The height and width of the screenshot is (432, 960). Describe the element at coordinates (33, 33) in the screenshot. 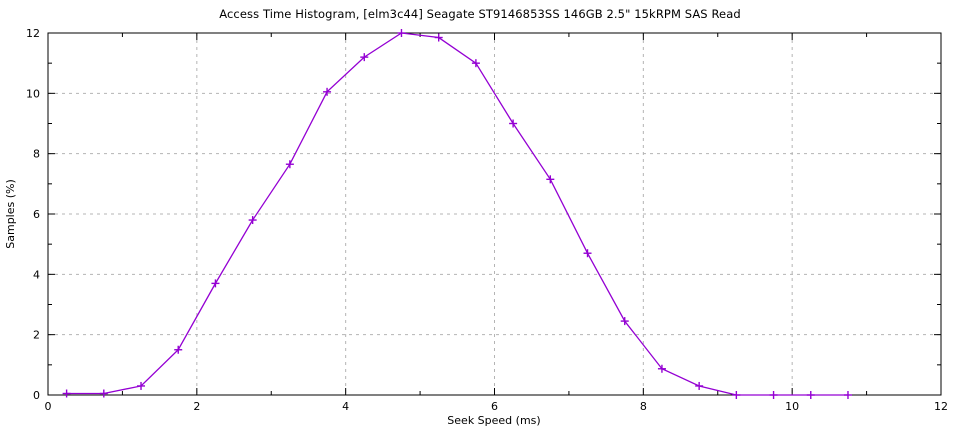

I see `y-tick-label: 12` at that location.